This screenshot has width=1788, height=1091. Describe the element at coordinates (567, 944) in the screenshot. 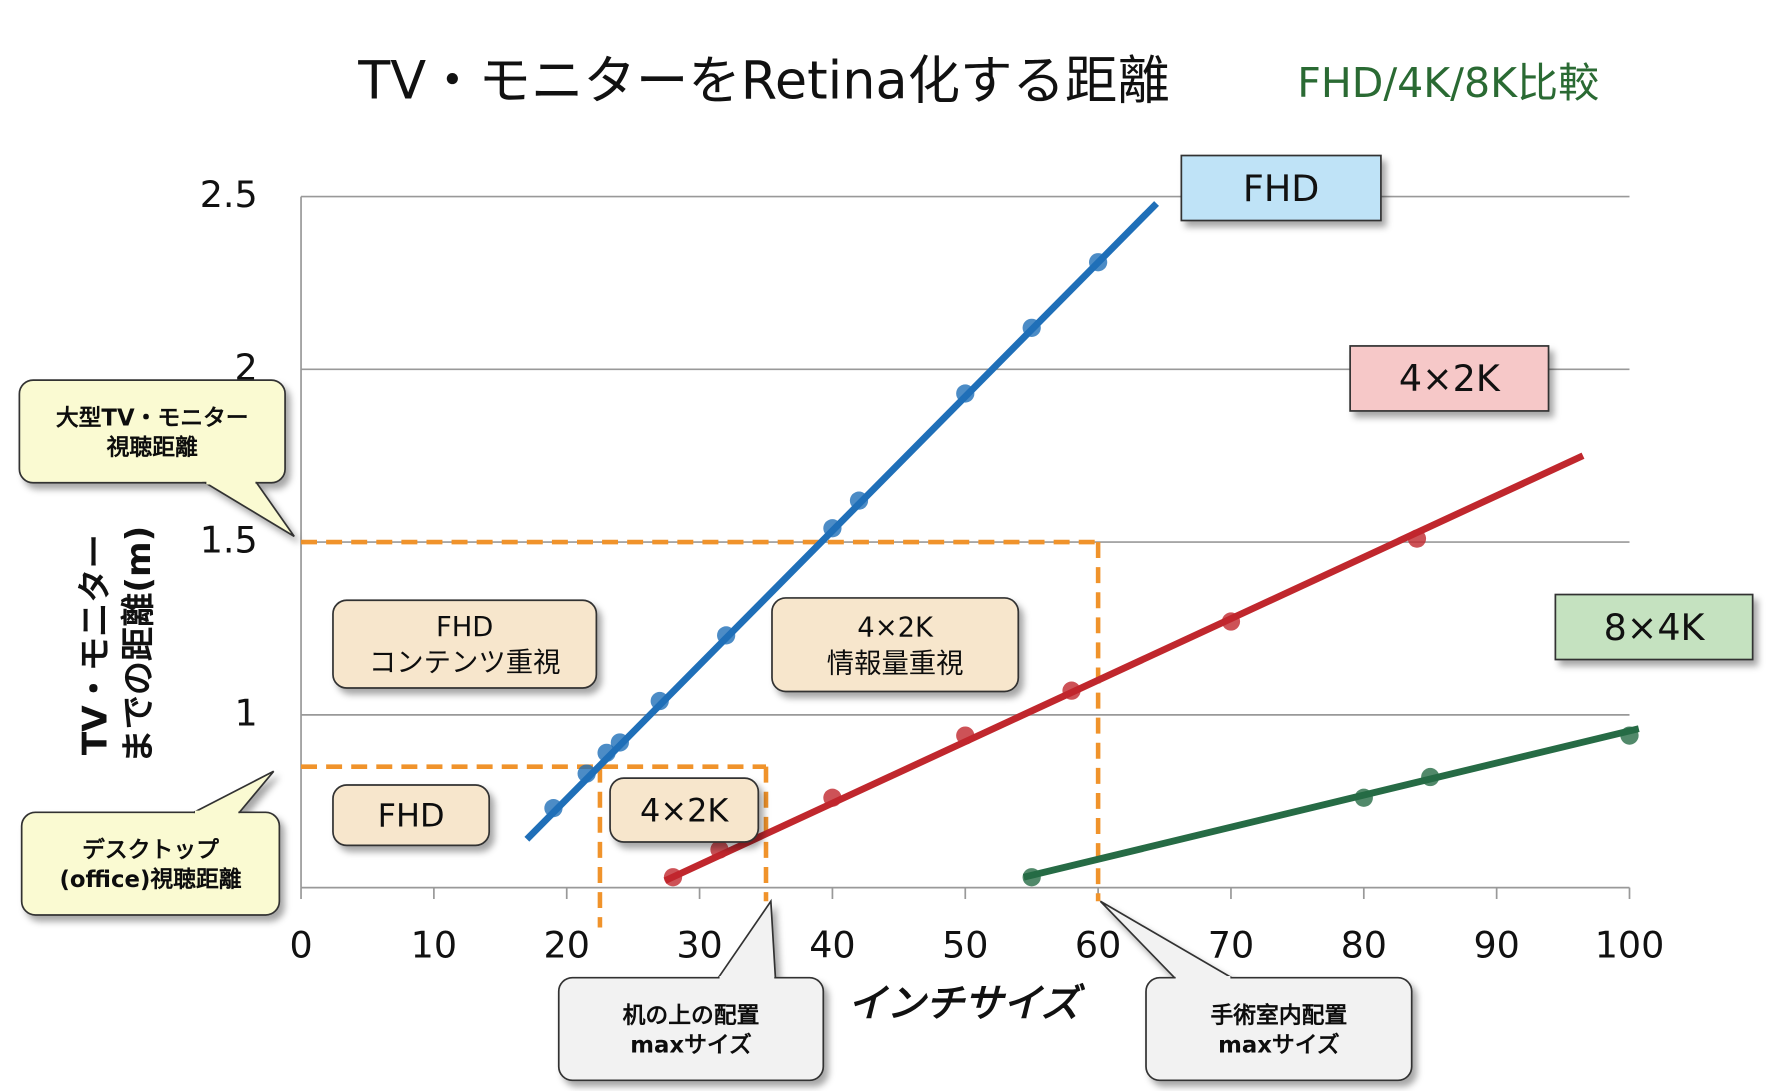

I see `x-tick-label: 20` at that location.